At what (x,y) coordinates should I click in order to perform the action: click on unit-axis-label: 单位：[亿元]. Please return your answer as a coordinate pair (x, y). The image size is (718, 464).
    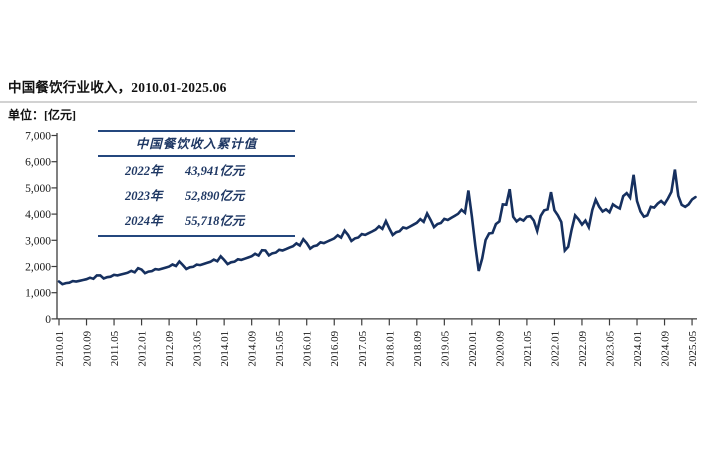
    Looking at the image, I should click on (42, 115).